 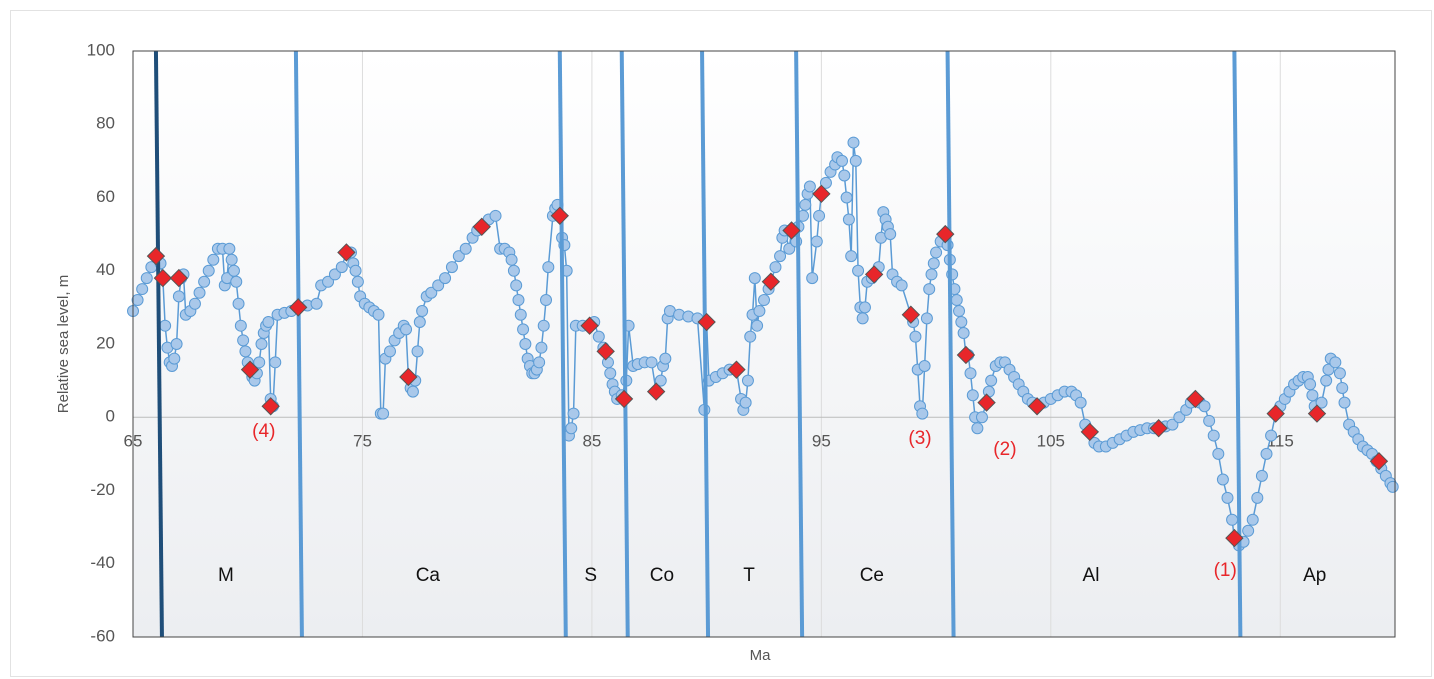 I want to click on stage-label: Ca, so click(x=428, y=575).